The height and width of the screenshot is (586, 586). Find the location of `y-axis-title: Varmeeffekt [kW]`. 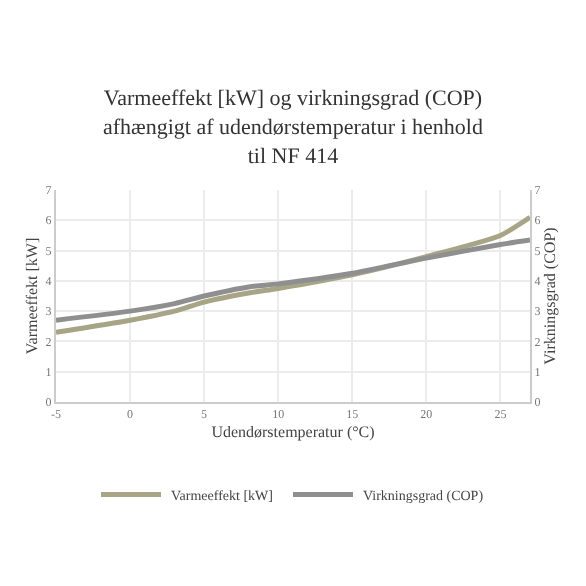

y-axis-title: Varmeeffekt [kW] is located at coordinates (32, 296).